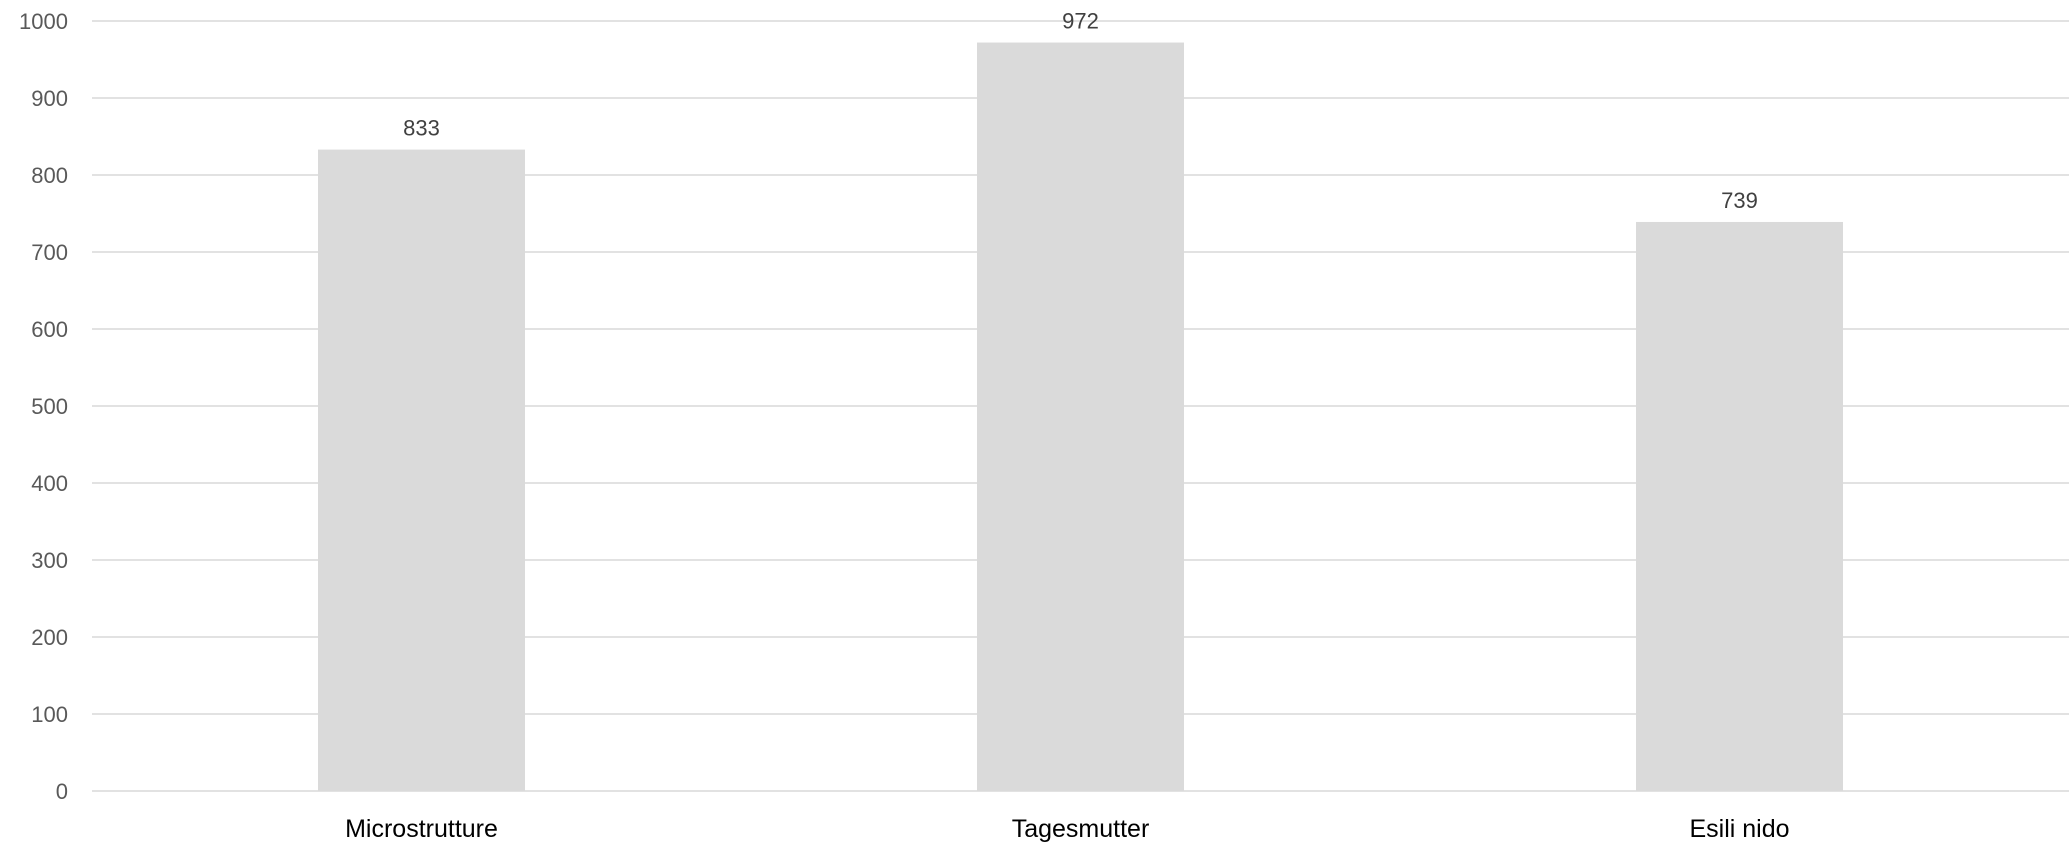 The image size is (2069, 845). What do you see at coordinates (49, 560) in the screenshot?
I see `y-tick-label: 300` at bounding box center [49, 560].